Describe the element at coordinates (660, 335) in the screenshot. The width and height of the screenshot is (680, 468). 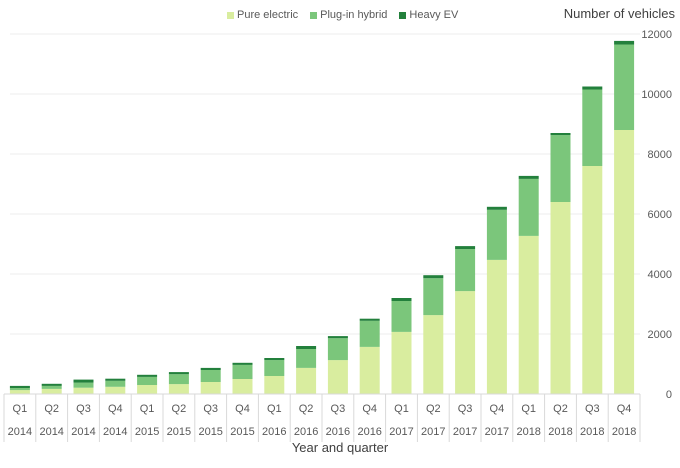
I see `y-tick-label: 2000` at that location.